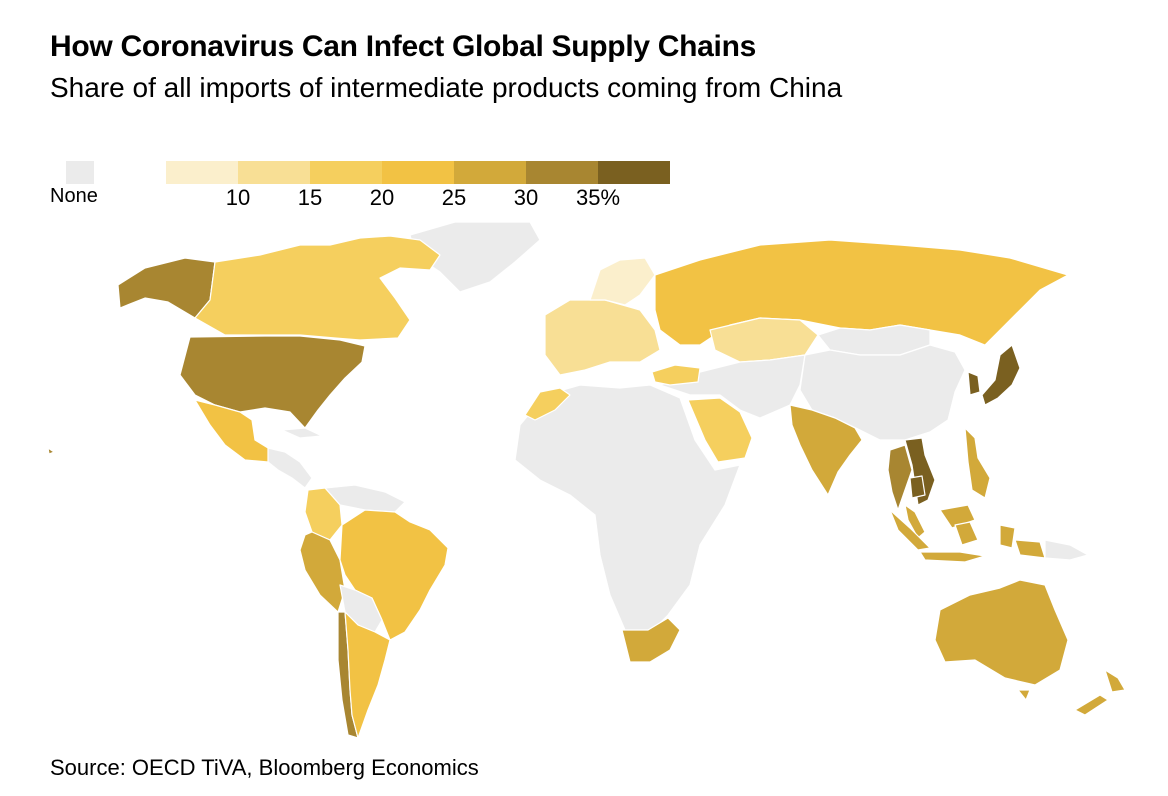  Describe the element at coordinates (323, 514) in the screenshot. I see `region-colombia` at that location.